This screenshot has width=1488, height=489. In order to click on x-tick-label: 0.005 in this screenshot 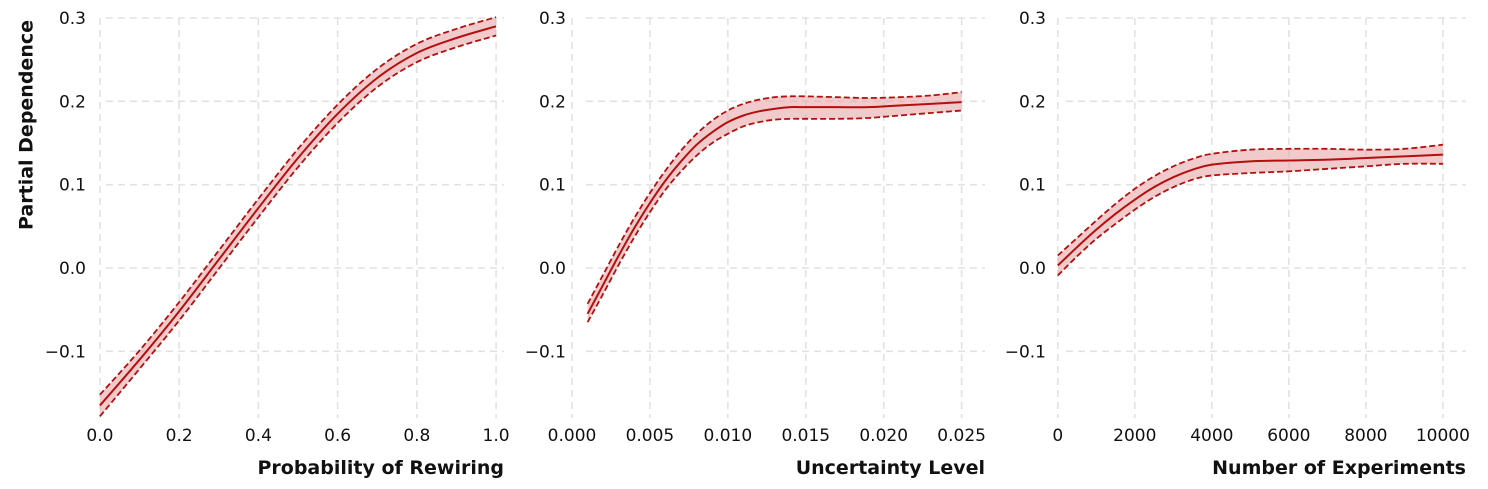, I will do `click(650, 436)`.